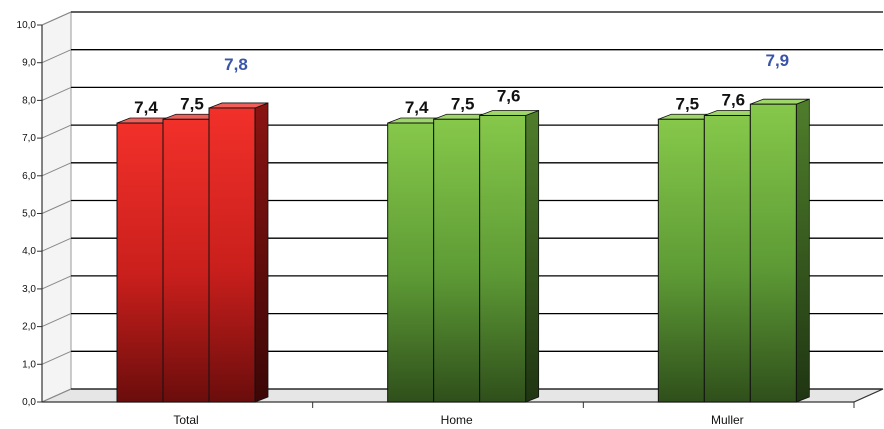  Describe the element at coordinates (727, 420) in the screenshot. I see `x-tick-label: Muller` at that location.